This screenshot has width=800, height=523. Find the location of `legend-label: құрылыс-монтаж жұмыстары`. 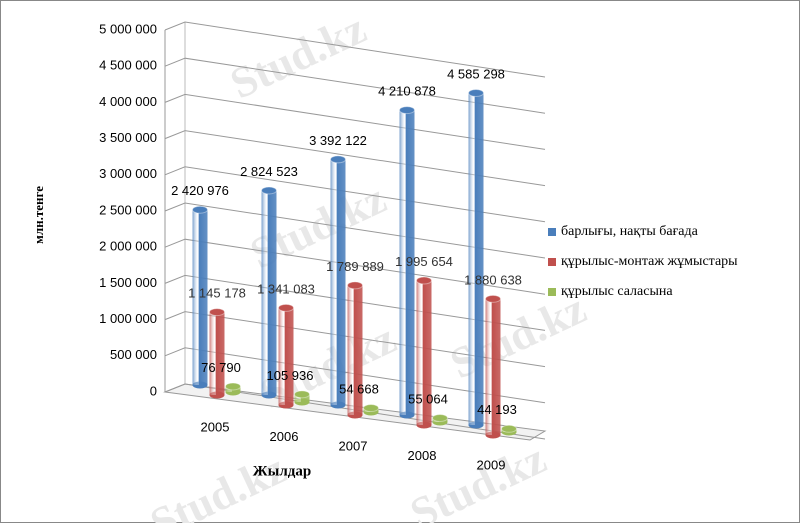

legend-label: құрылыс-монтаж жұмыстары is located at coordinates (649, 261).